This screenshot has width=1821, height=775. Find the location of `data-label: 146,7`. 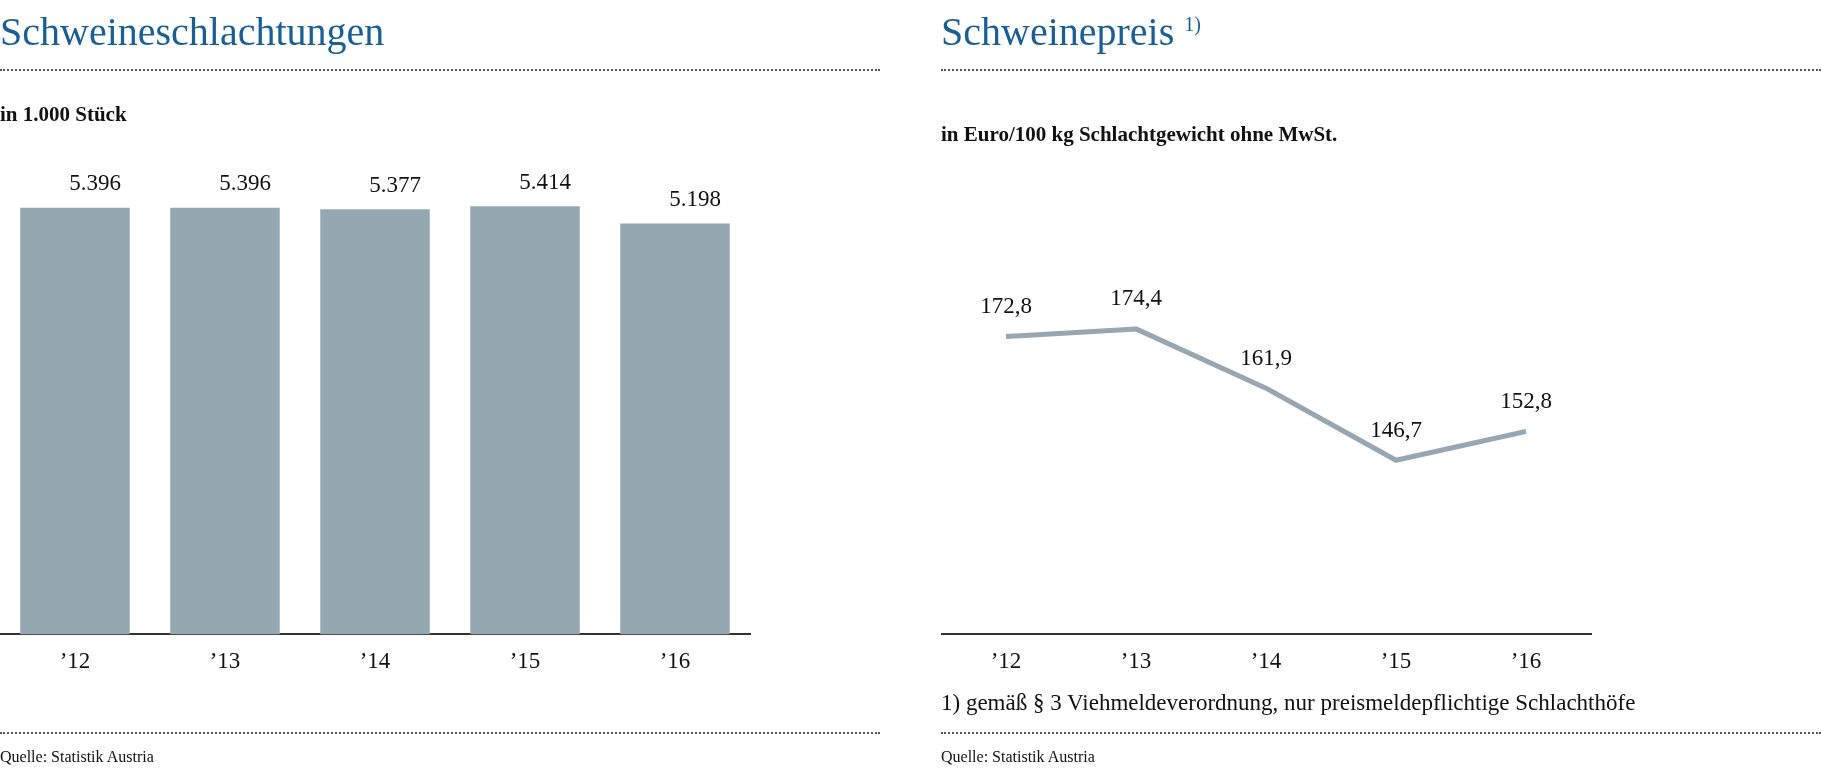

data-label: 146,7 is located at coordinates (1396, 429).